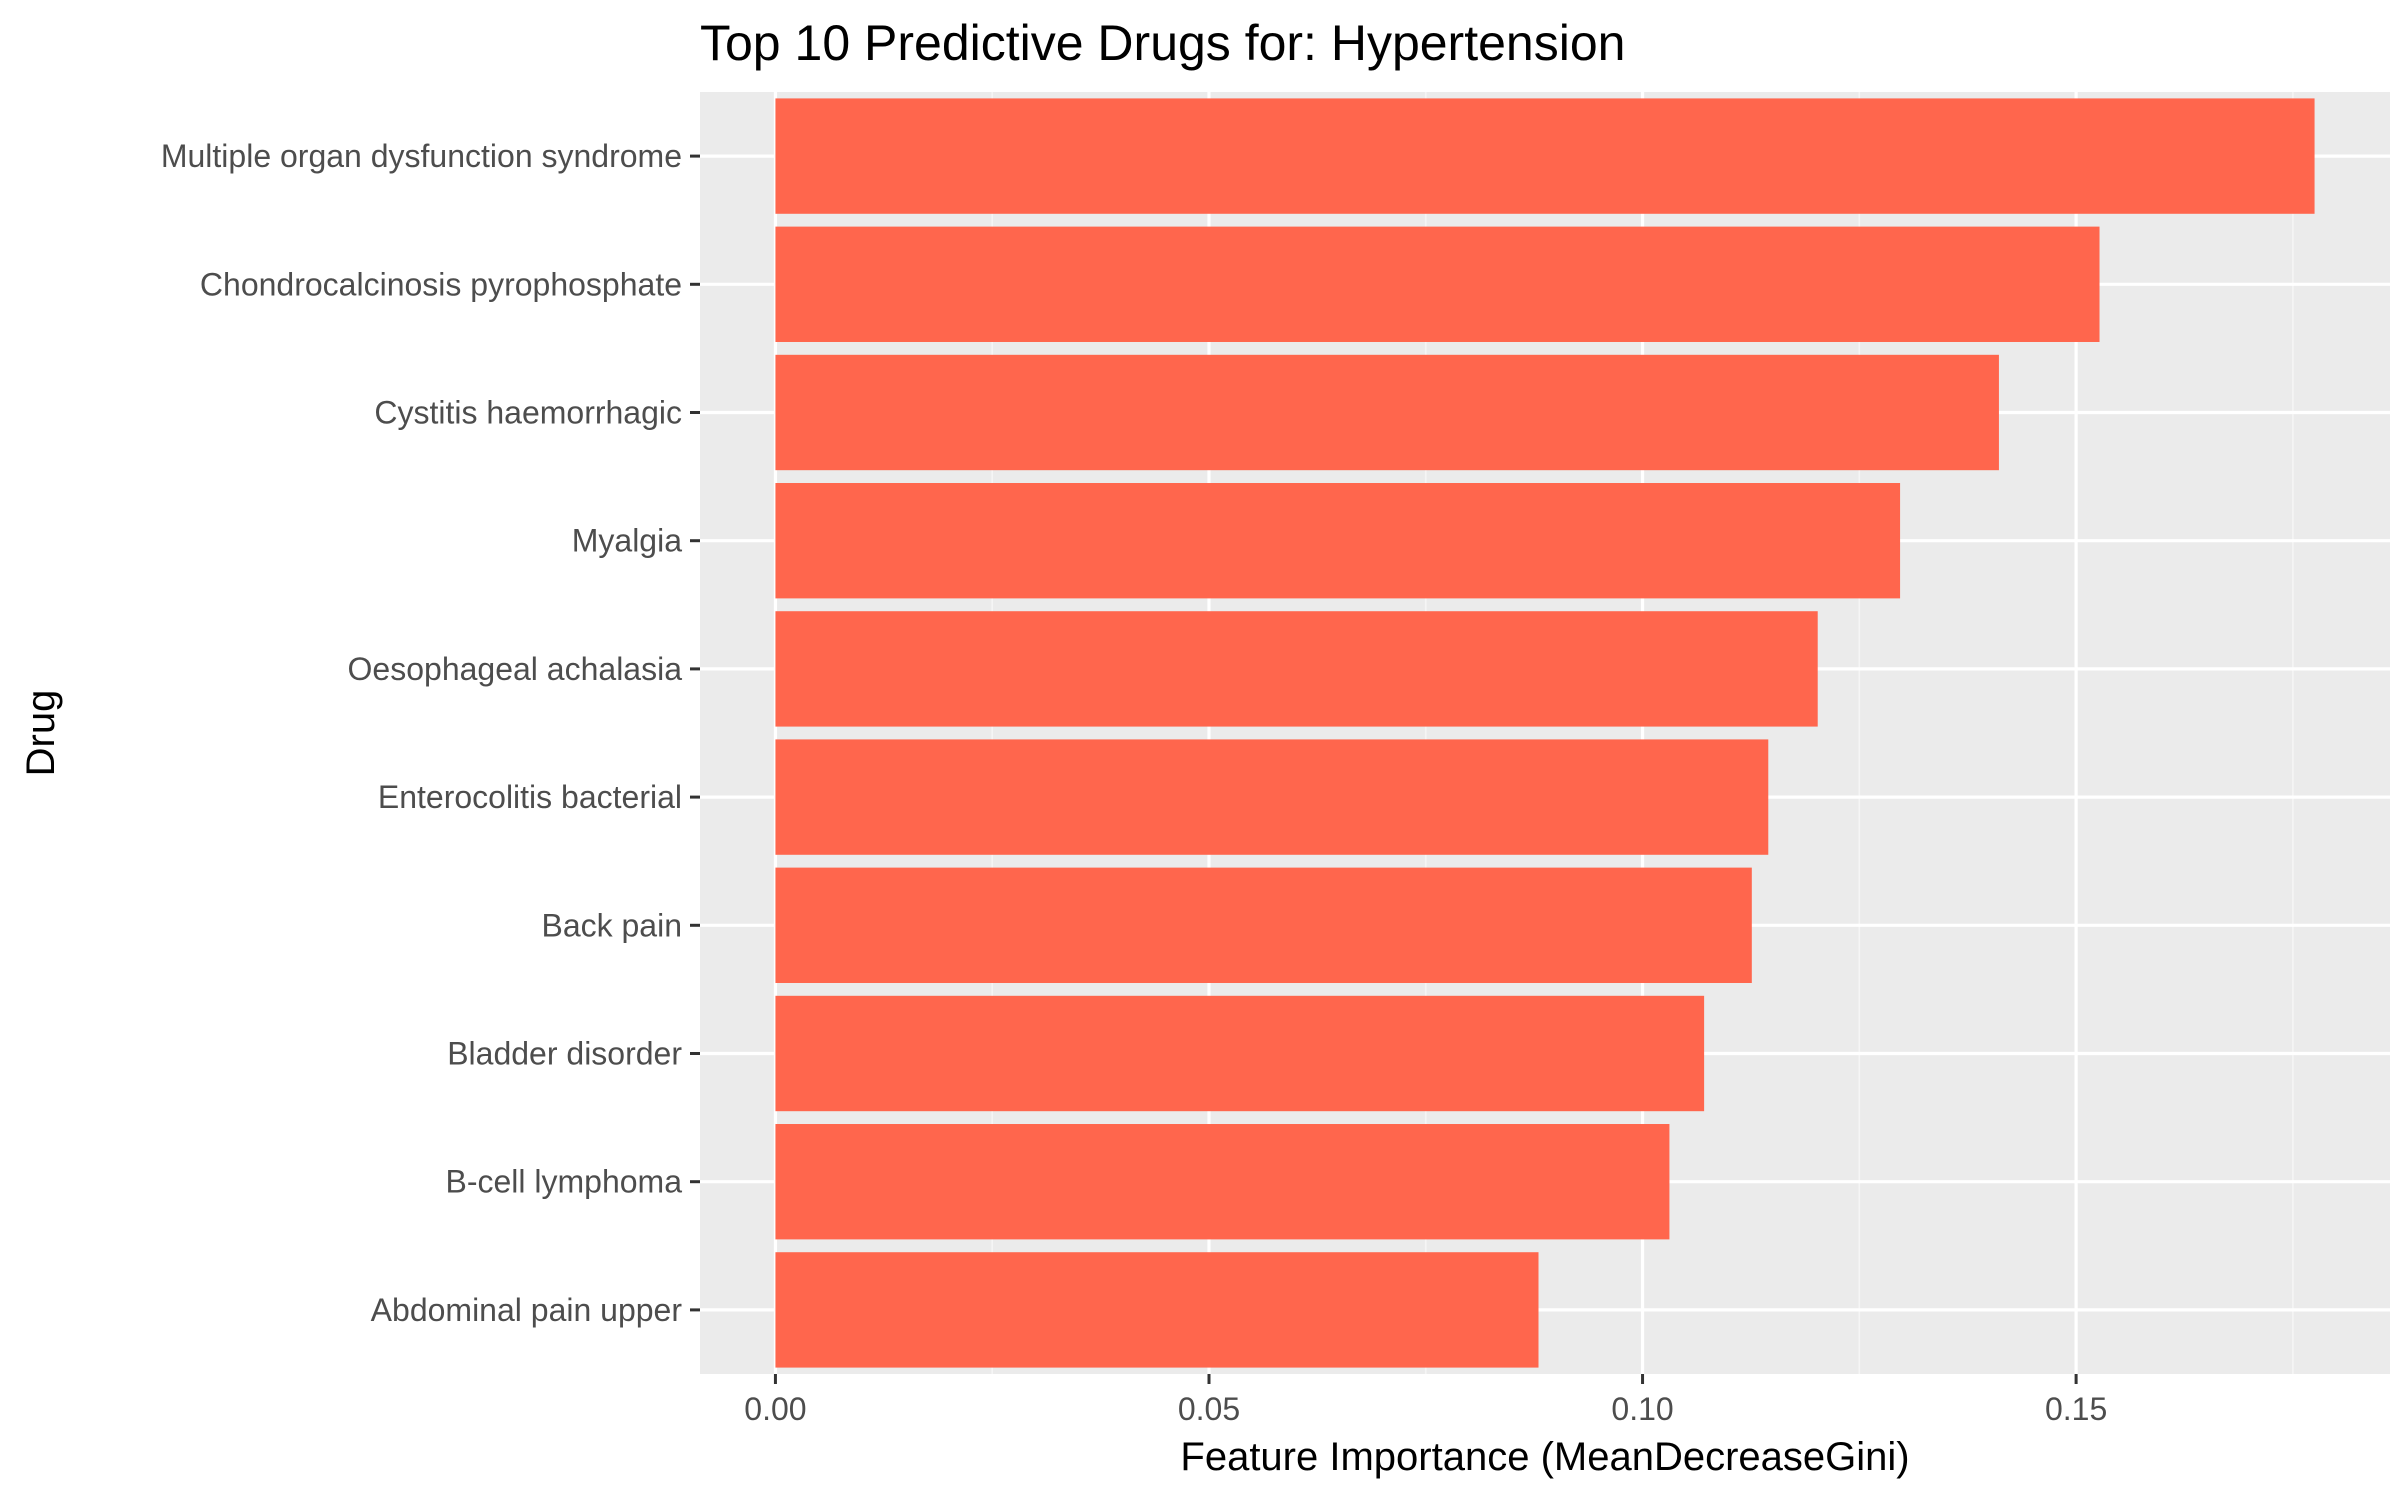  Describe the element at coordinates (1544, 1457) in the screenshot. I see `x-axis-title: Feature Importance (MeanDecreaseGini)` at that location.